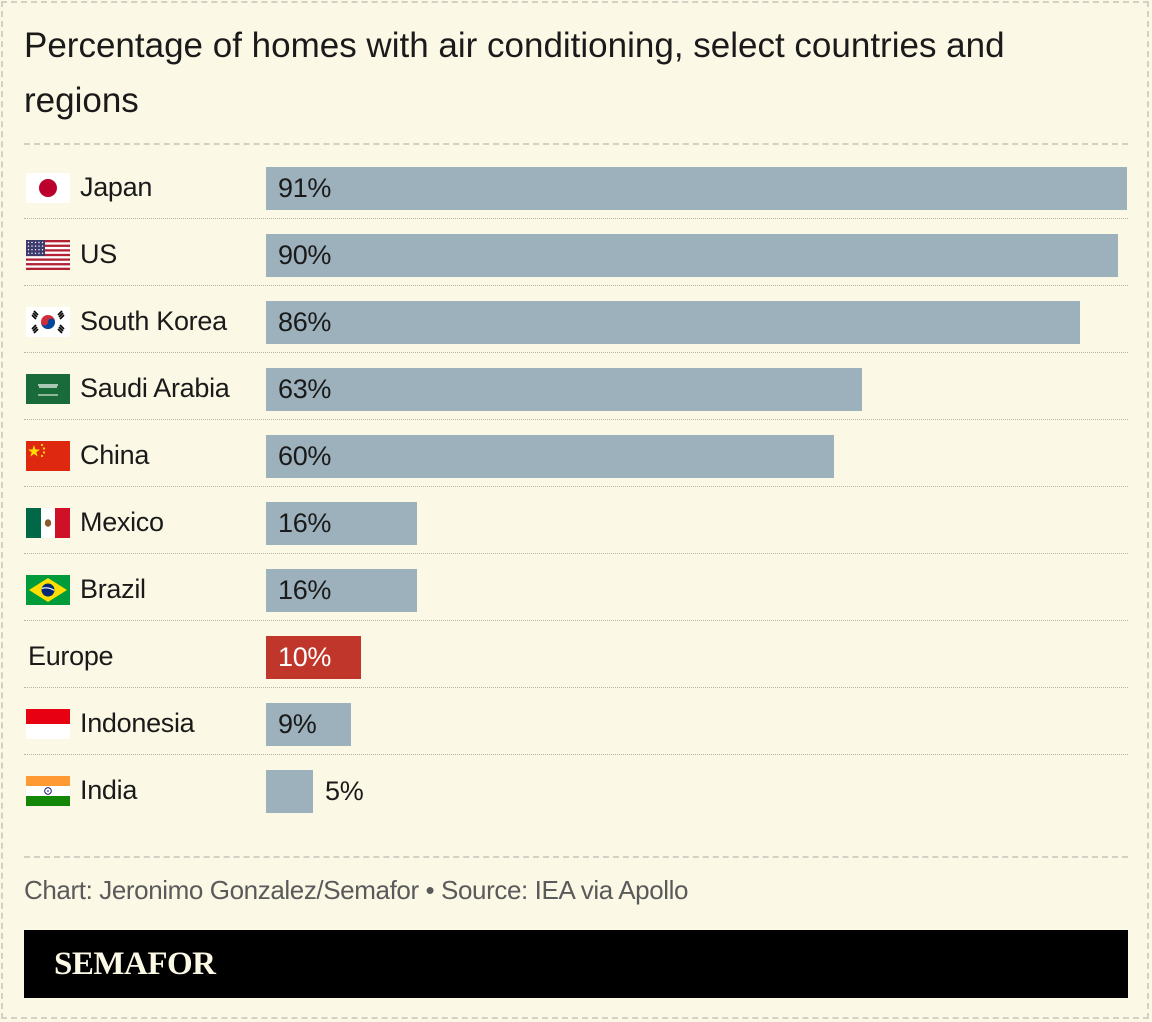  I want to click on indonesia-flag-icon, so click(48, 724).